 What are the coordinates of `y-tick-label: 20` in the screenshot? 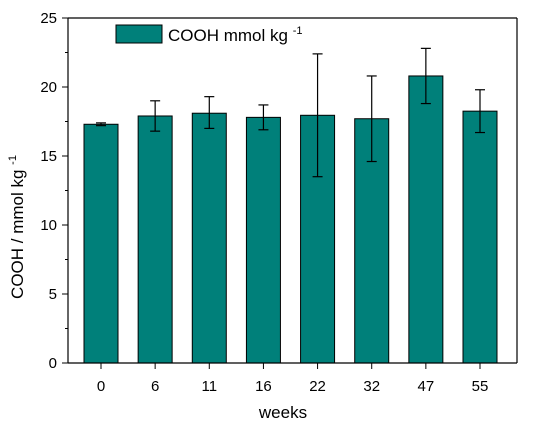 It's located at (48, 87).